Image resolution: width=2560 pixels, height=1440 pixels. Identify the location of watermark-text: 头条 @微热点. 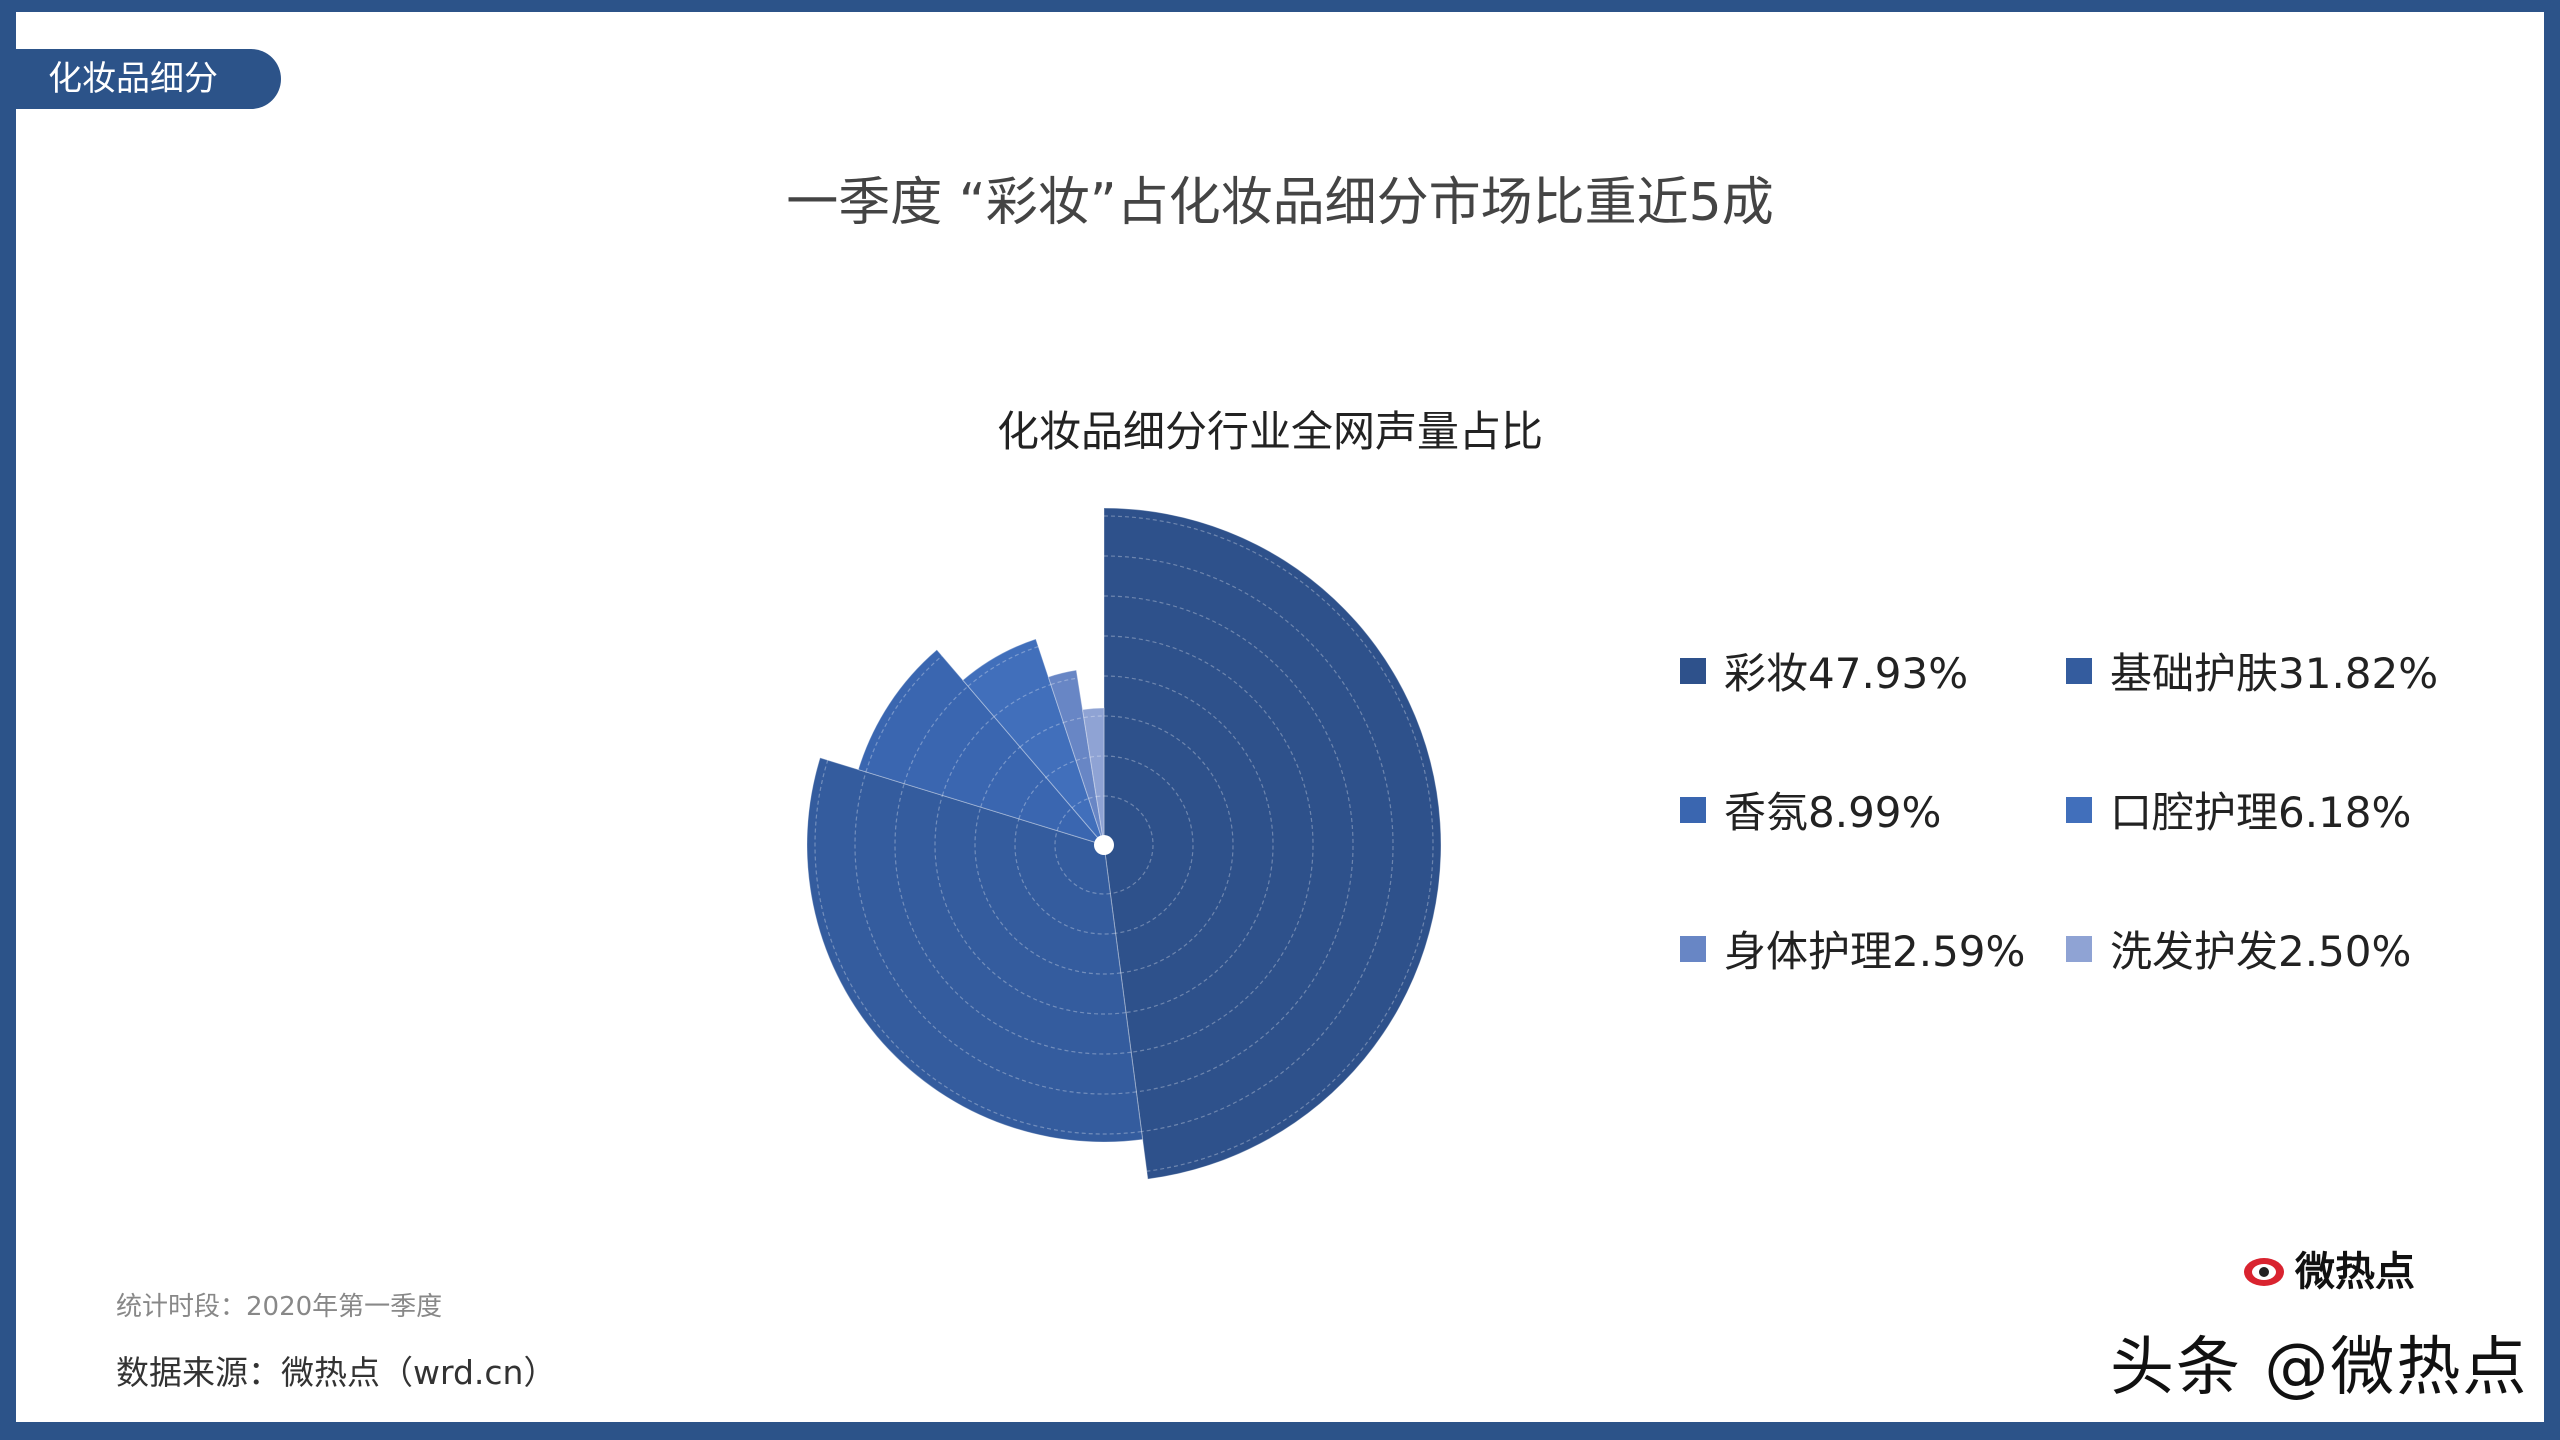
(2319, 1368).